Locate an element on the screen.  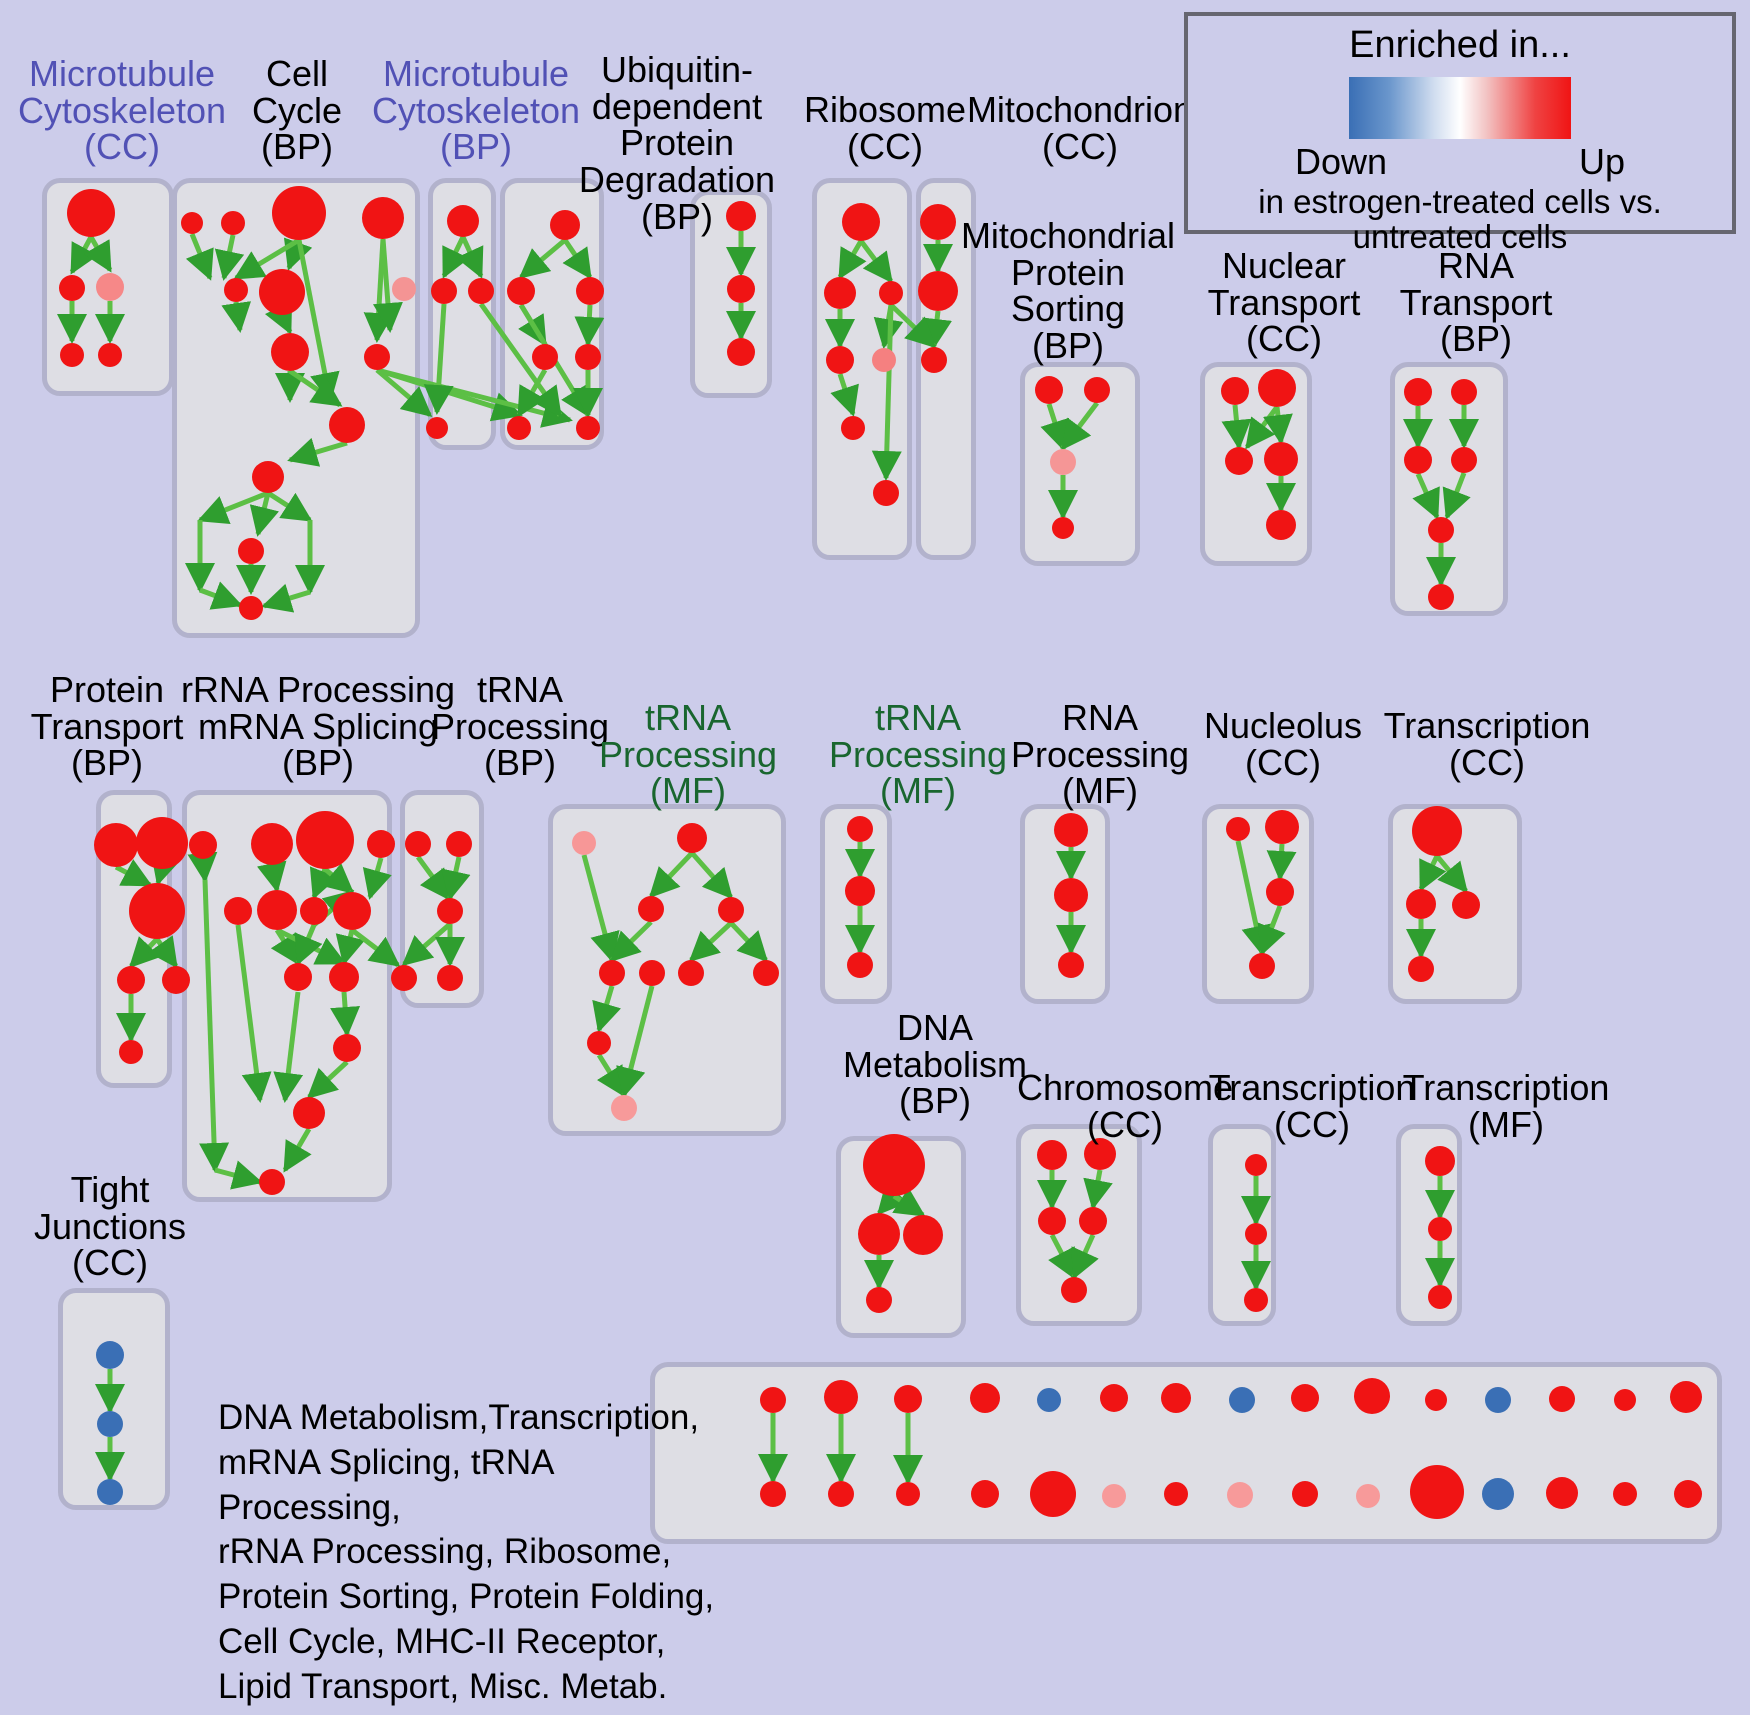
cluster-label-transcription-cc-bottom: Transcription (CC) is located at coordinates (1312, 1106).